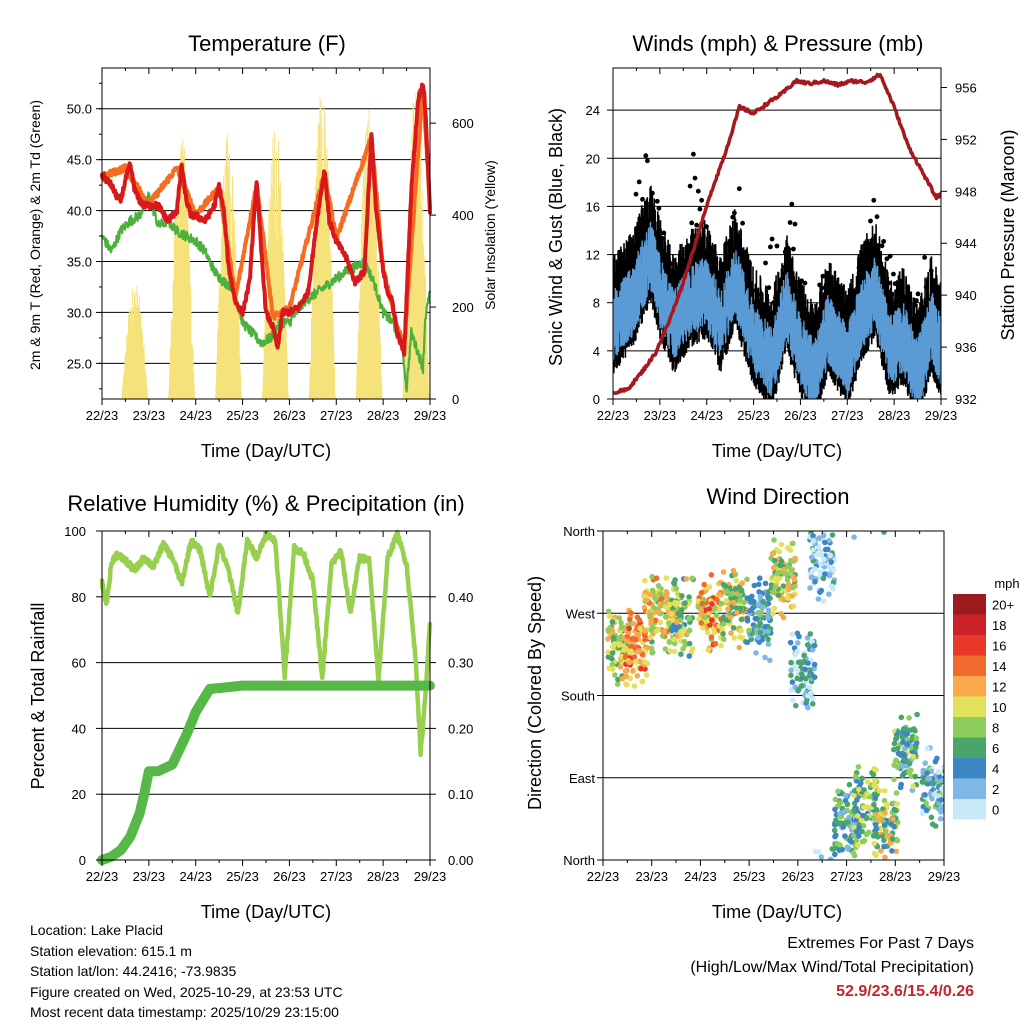 The width and height of the screenshot is (1024, 1024). Describe the element at coordinates (593, 255) in the screenshot. I see `y-tick-label: 12` at that location.